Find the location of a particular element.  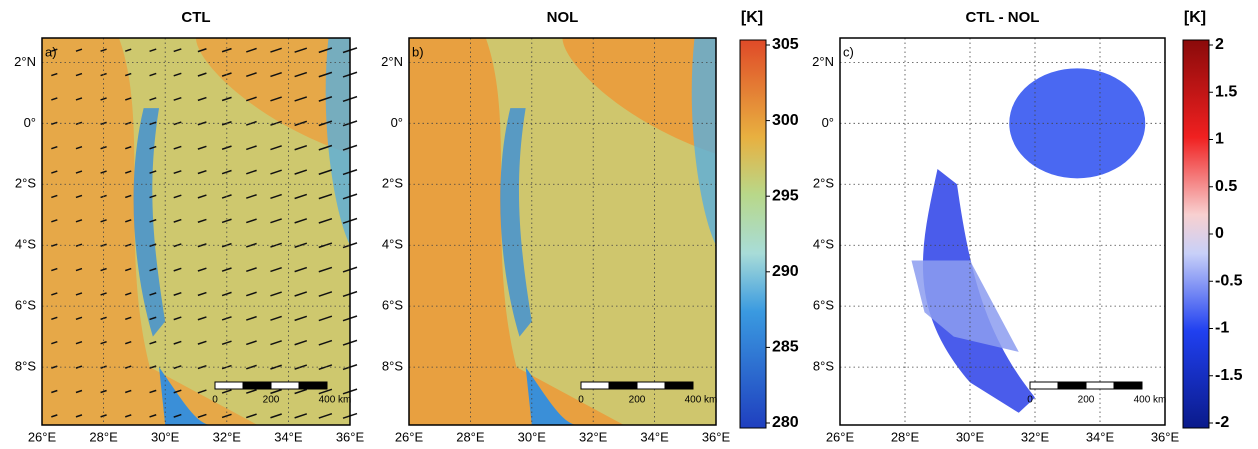

colorbar-tick-label: 0 is located at coordinates (1219, 233).